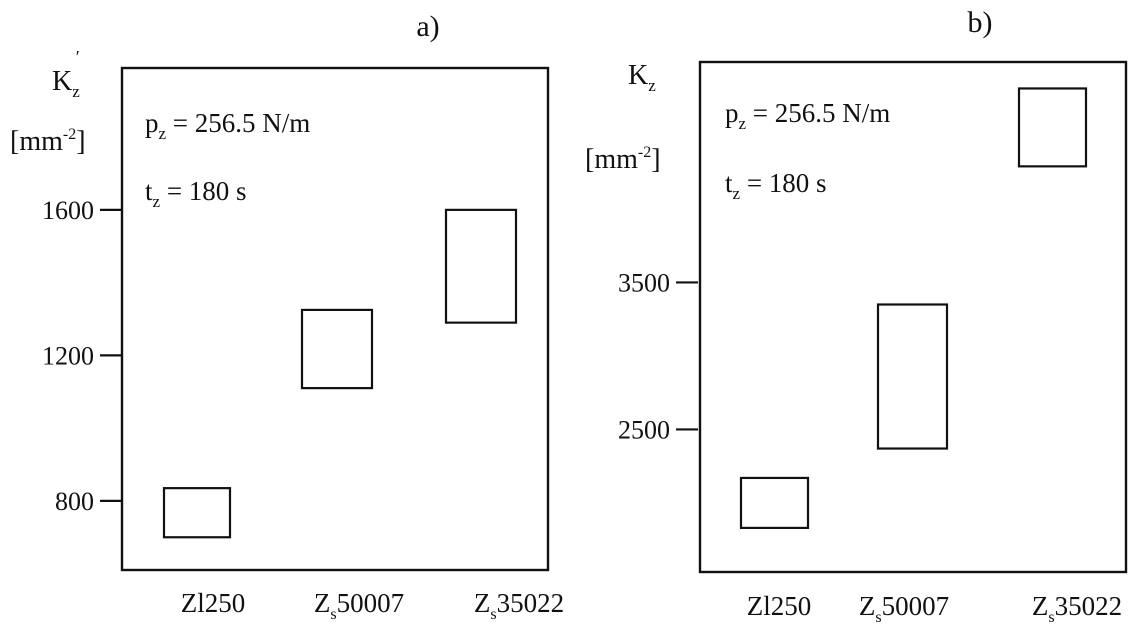 Image resolution: width=1136 pixels, height=627 pixels. What do you see at coordinates (74, 501) in the screenshot?
I see `y-tick-label: 800` at bounding box center [74, 501].